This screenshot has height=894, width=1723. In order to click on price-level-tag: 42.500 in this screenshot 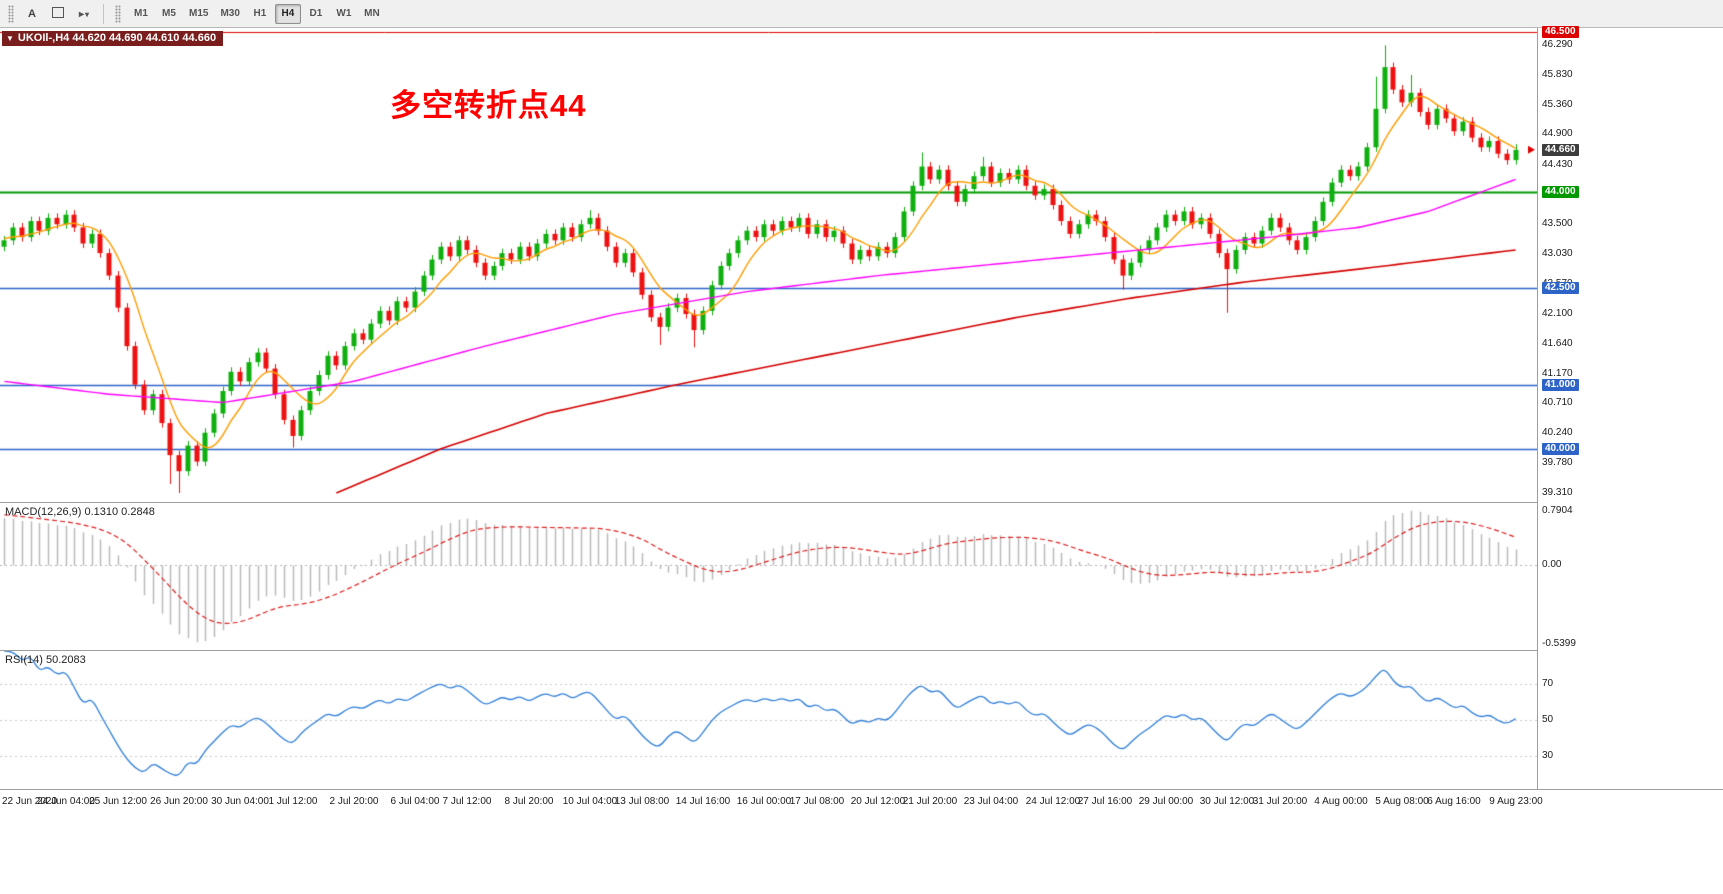, I will do `click(1560, 288)`.